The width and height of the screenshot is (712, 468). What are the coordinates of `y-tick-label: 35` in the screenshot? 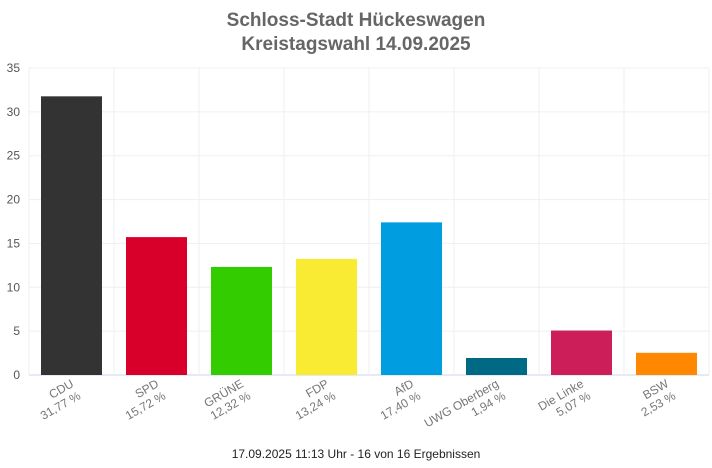 It's located at (14, 68).